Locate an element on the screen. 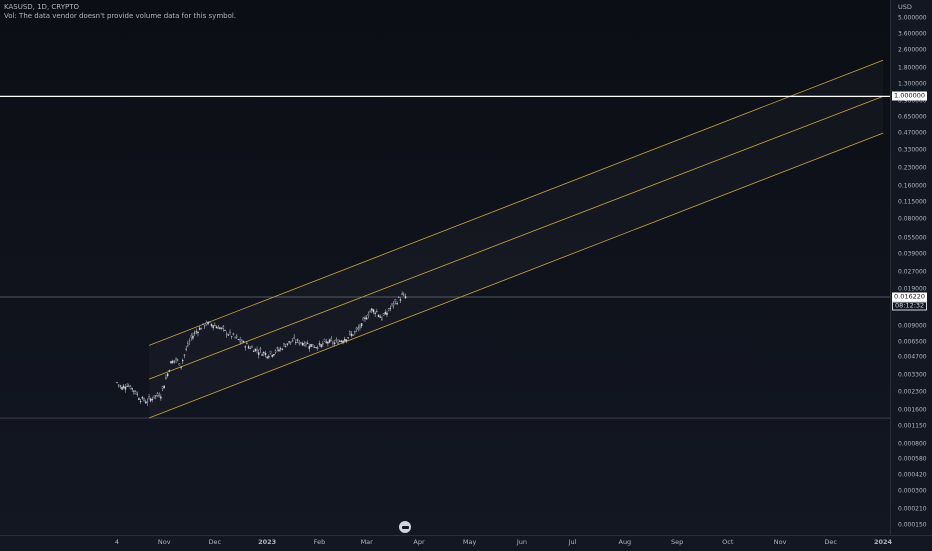  time-tick: 2023 is located at coordinates (267, 542).